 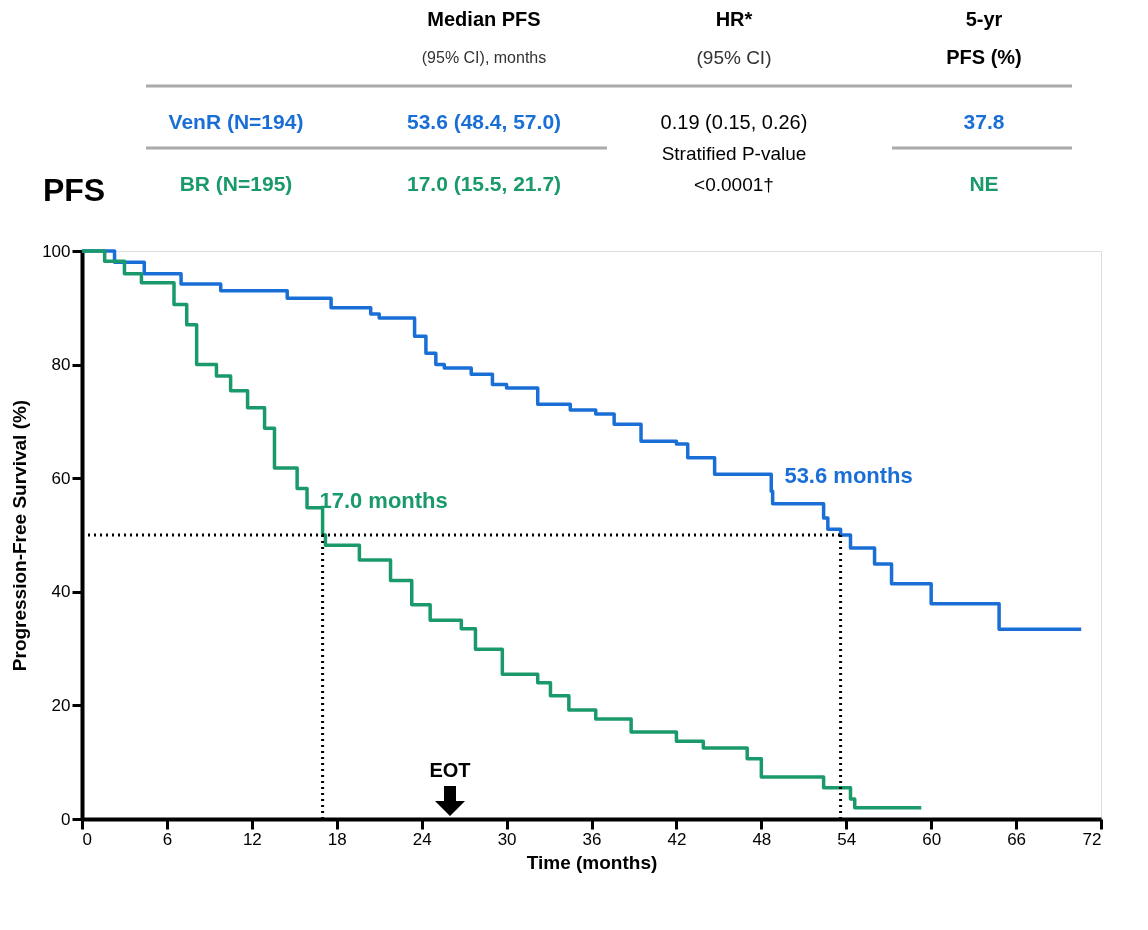 I want to click on text: 0.19 (0.15, 0.26), so click(x=734, y=122).